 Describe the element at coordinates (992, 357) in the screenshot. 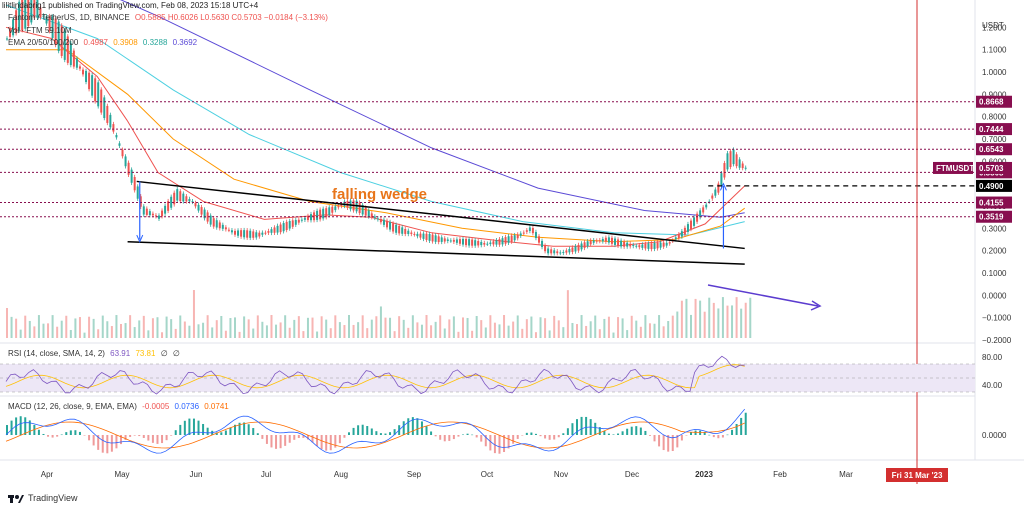

I see `rsi-tick-label: 80.00` at that location.